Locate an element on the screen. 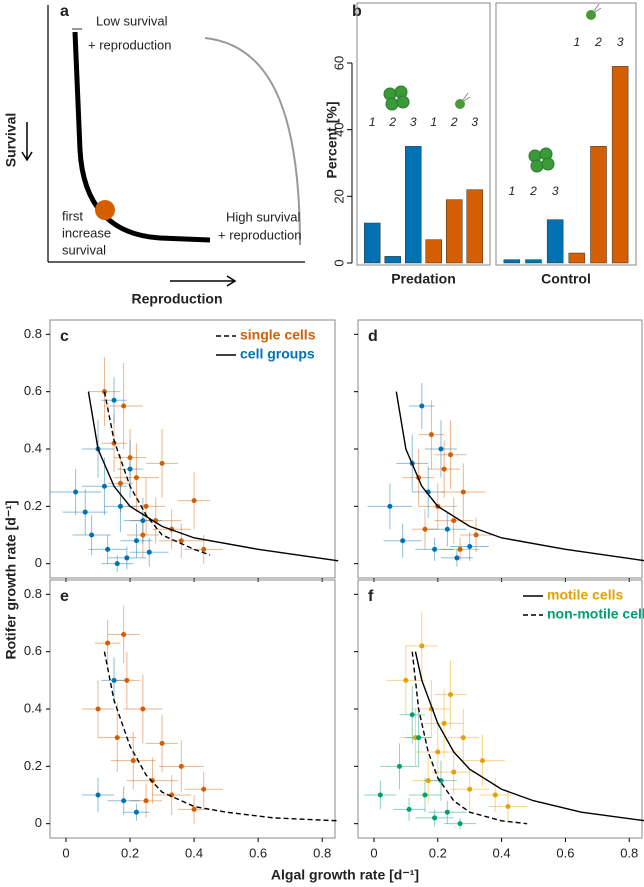 Image resolution: width=644 pixels, height=887 pixels. legend-label: single cells is located at coordinates (278, 335).